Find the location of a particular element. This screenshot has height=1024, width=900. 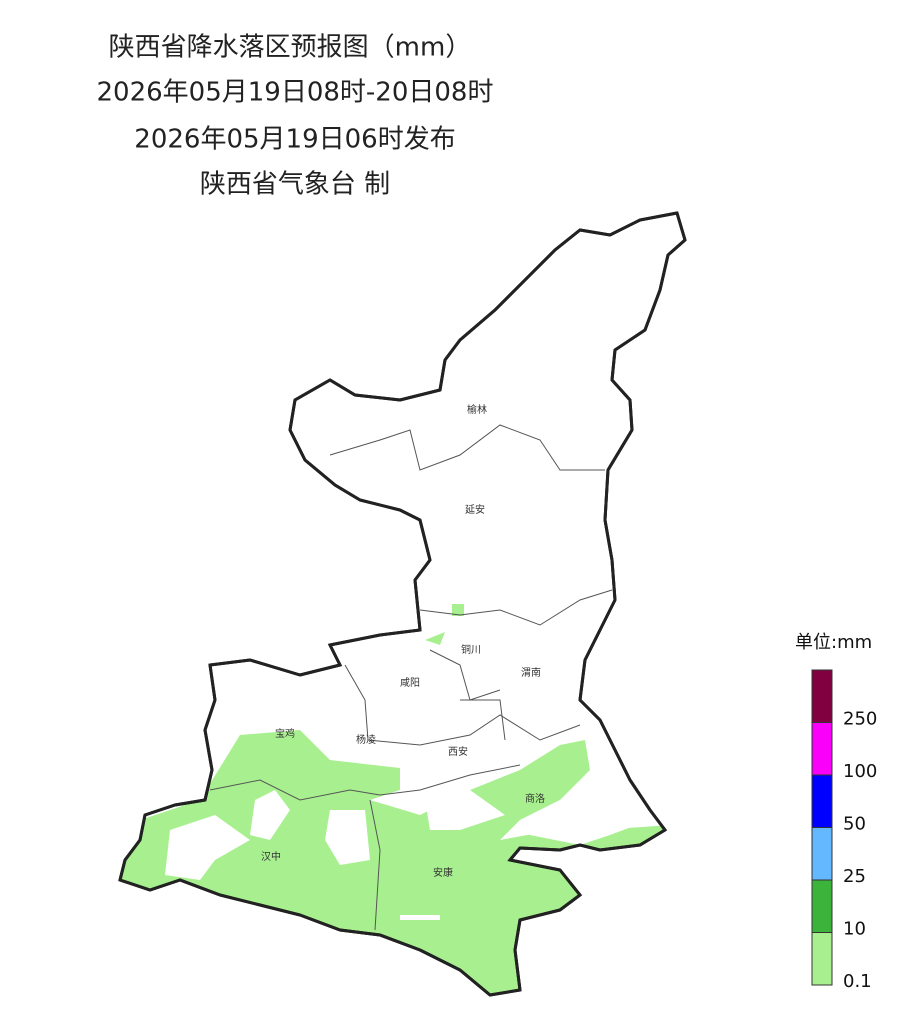

city-label: 西安 is located at coordinates (458, 751).